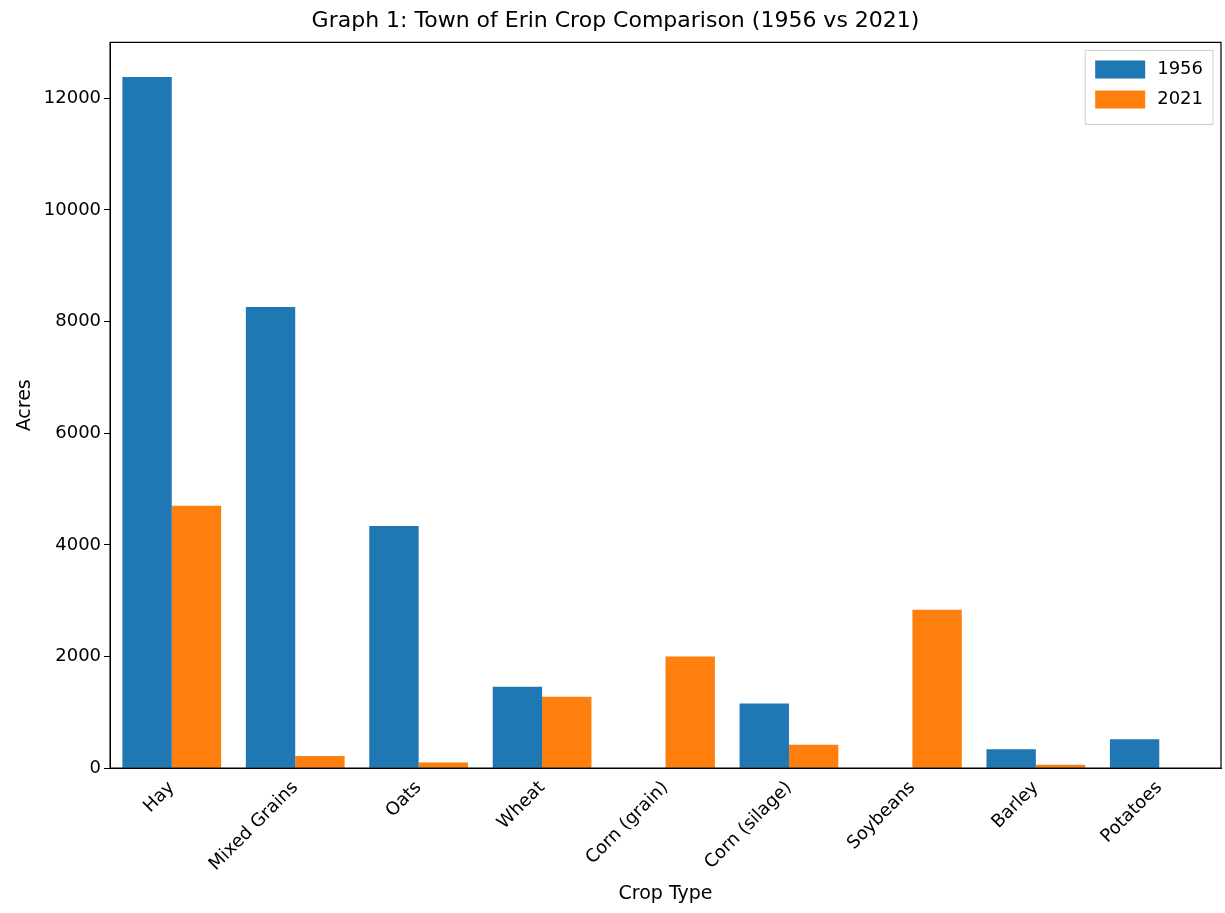  I want to click on y-tick-label: 2000, so click(78, 655).